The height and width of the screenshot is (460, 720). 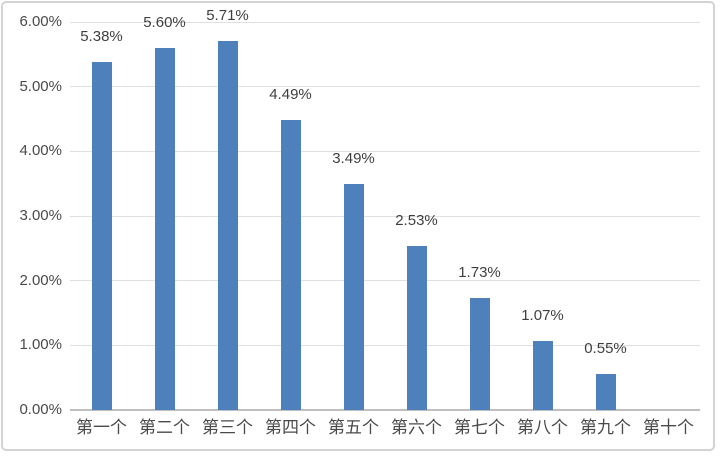 What do you see at coordinates (40, 86) in the screenshot?
I see `y-axis-tick-label: 5.00%` at bounding box center [40, 86].